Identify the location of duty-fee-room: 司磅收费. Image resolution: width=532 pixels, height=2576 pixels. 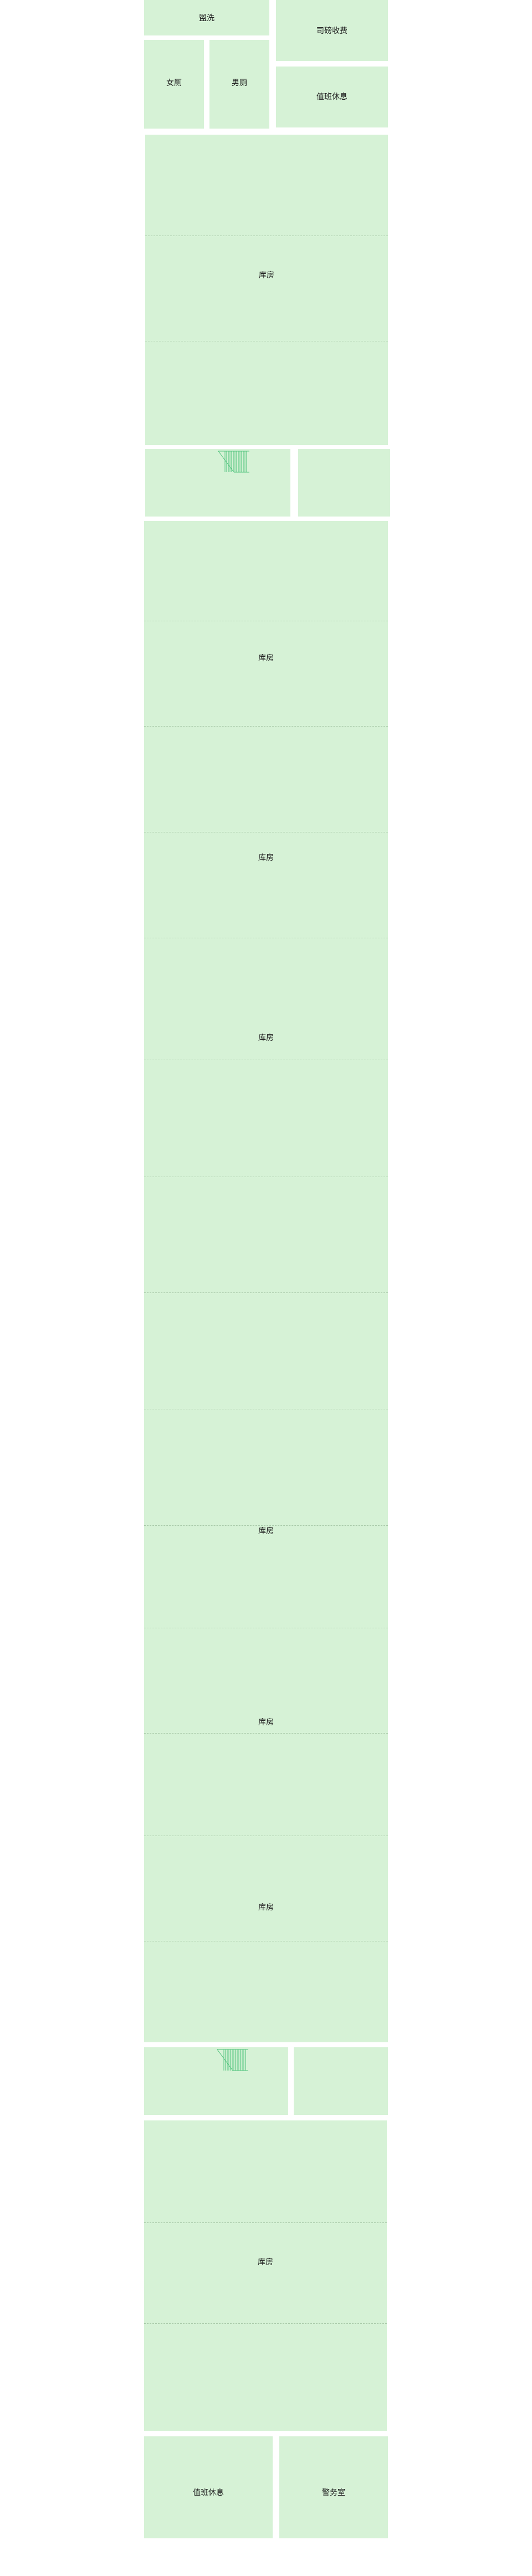
(332, 30).